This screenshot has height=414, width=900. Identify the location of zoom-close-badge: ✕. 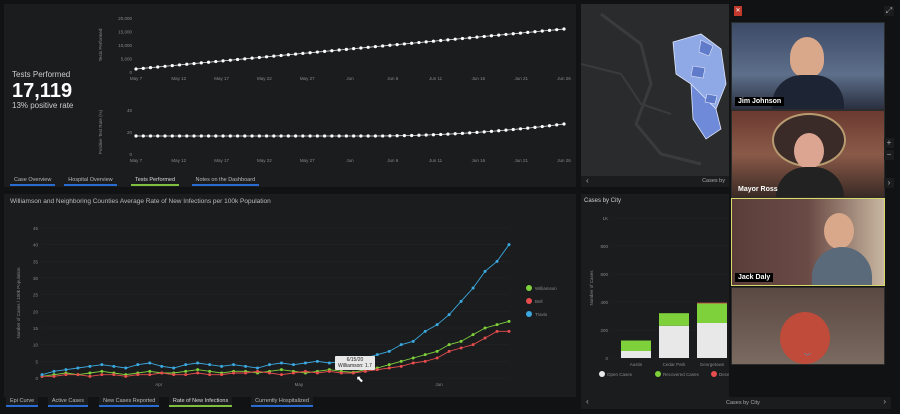
(738, 11).